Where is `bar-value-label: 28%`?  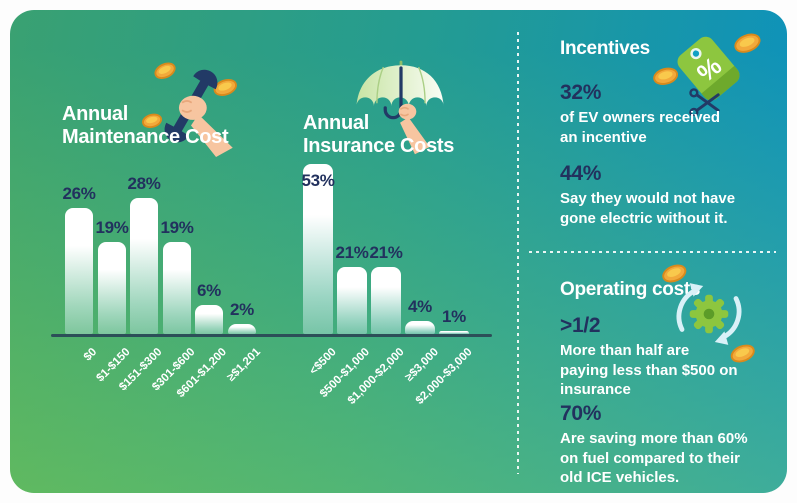
bar-value-label: 28% is located at coordinates (144, 183).